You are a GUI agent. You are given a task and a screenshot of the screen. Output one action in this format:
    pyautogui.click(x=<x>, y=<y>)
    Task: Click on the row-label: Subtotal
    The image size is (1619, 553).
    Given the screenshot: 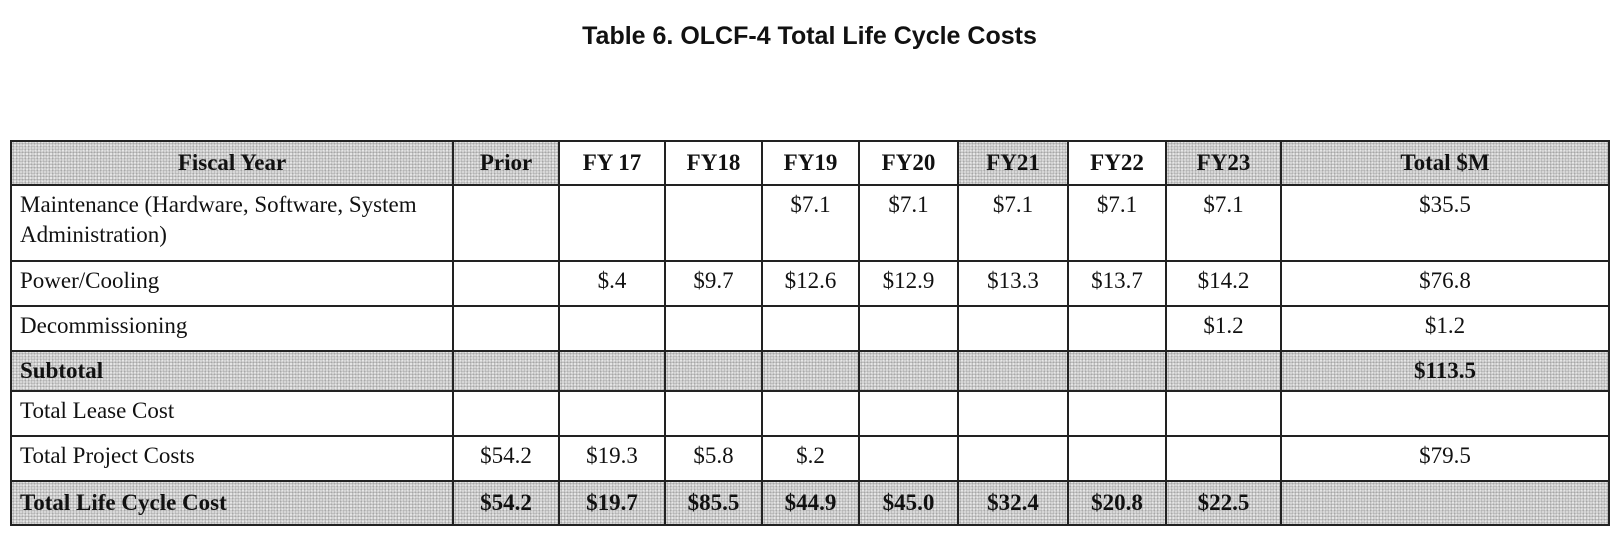 What is the action you would take?
    pyautogui.click(x=232, y=371)
    